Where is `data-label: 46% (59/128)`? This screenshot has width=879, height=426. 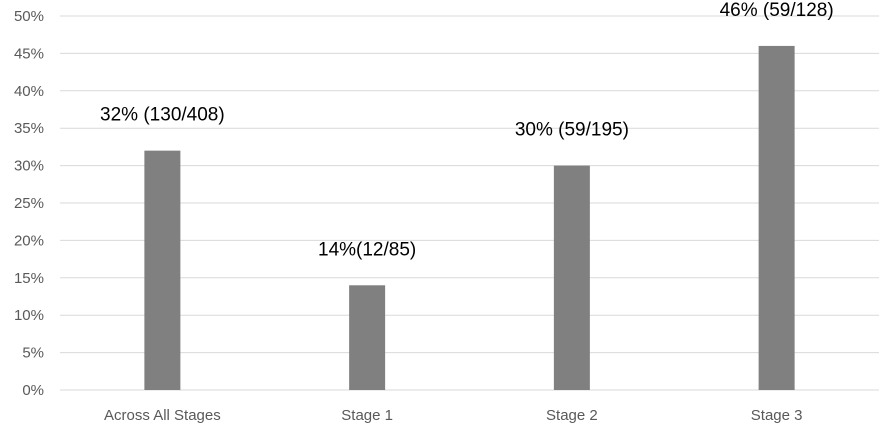
data-label: 46% (59/128) is located at coordinates (777, 10).